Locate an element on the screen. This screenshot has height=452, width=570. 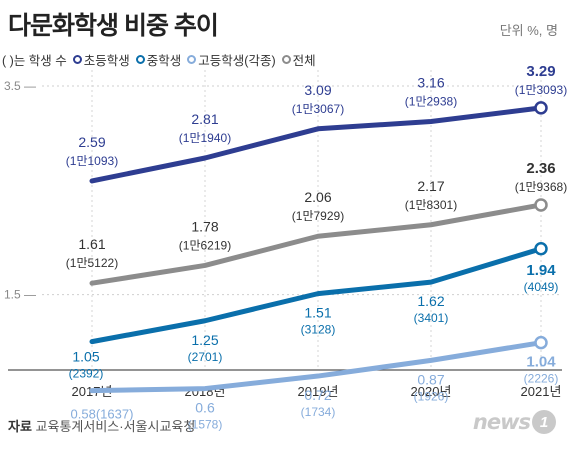
data-value-label: 1.94 is located at coordinates (541, 270).